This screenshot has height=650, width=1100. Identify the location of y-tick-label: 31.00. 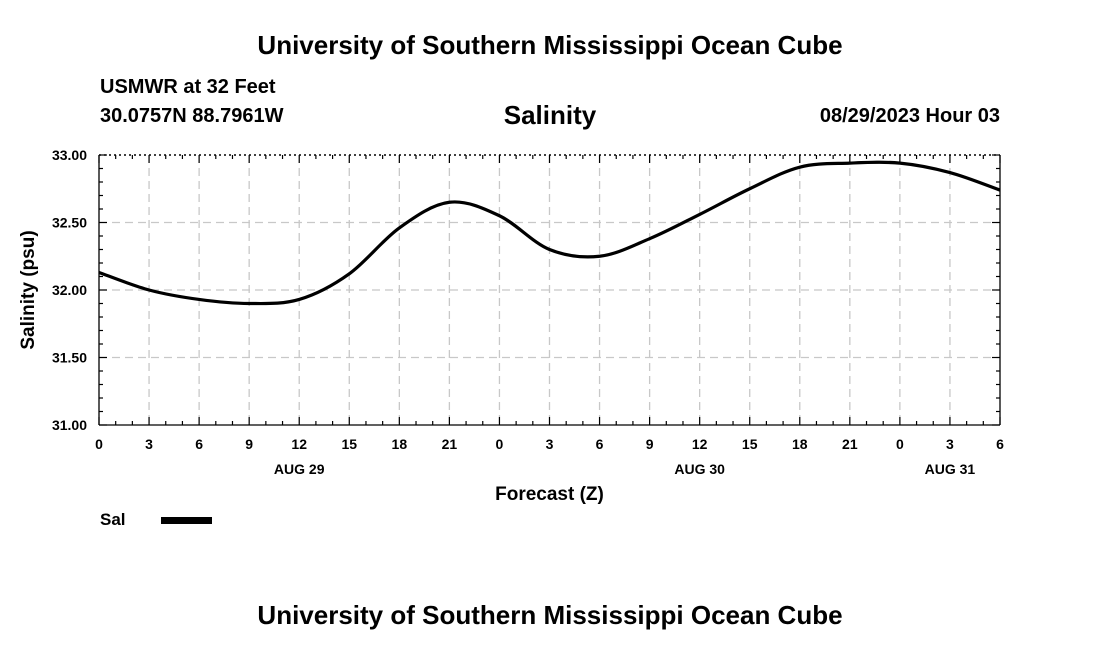
(69, 425).